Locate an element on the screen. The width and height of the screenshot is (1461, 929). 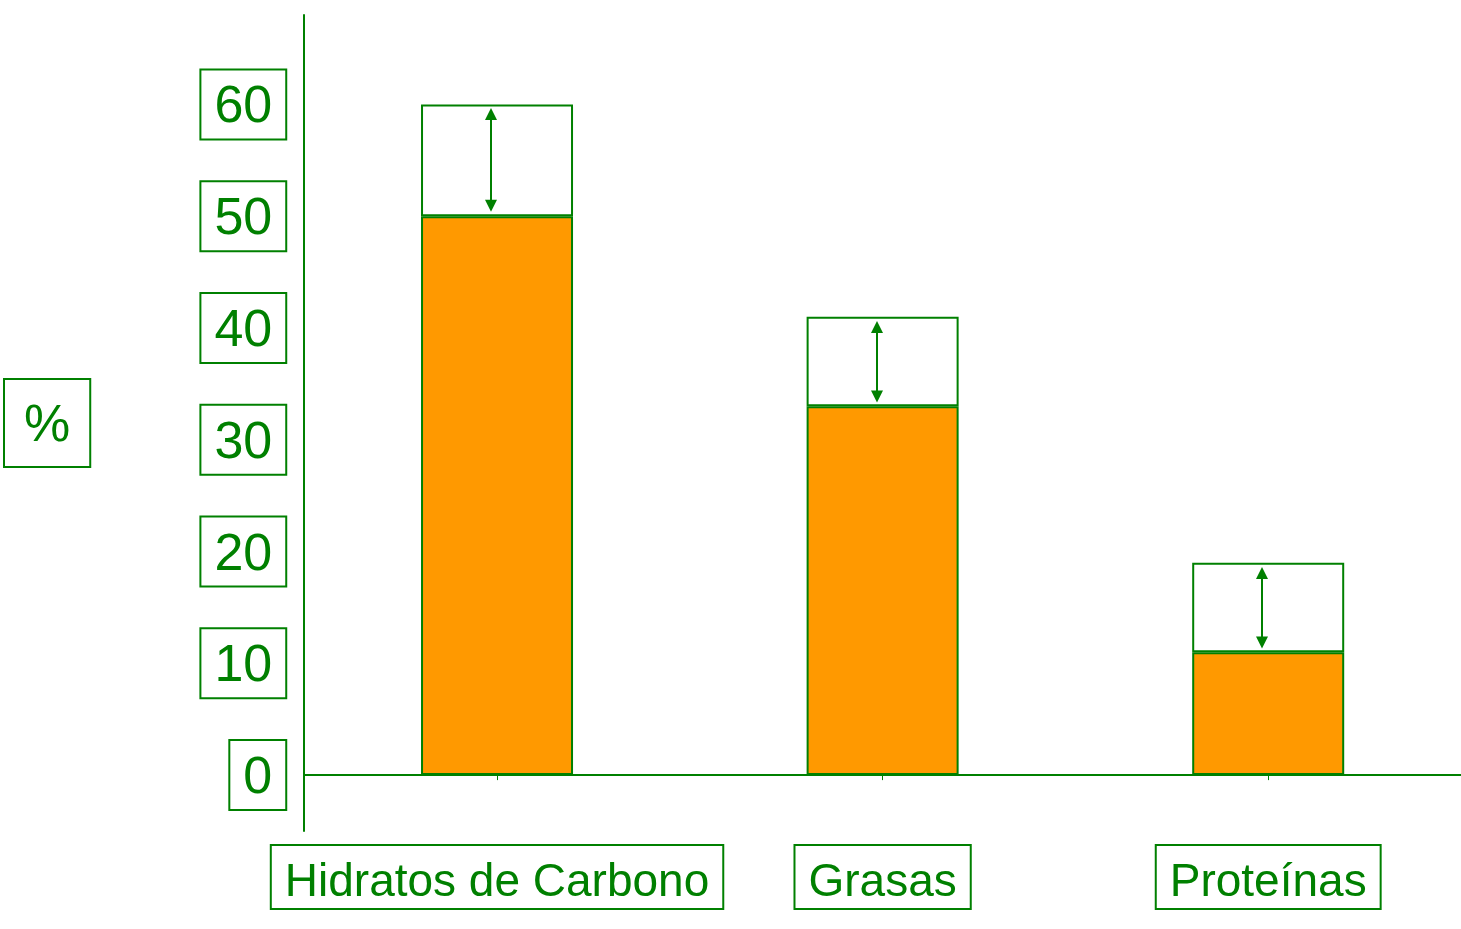
y-tick-label: 0 is located at coordinates (258, 775).